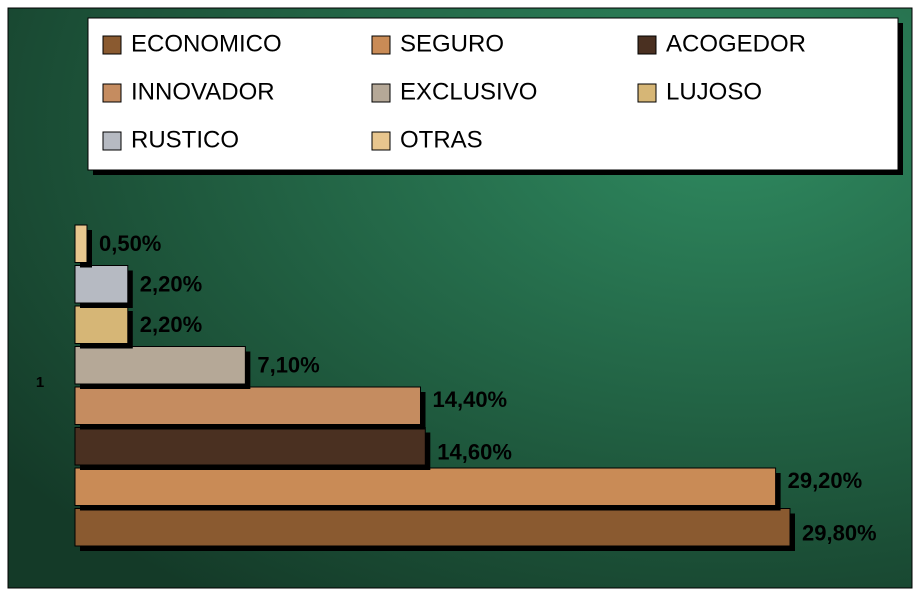 The image size is (917, 592). I want to click on data-label: 29,80%, so click(839, 533).